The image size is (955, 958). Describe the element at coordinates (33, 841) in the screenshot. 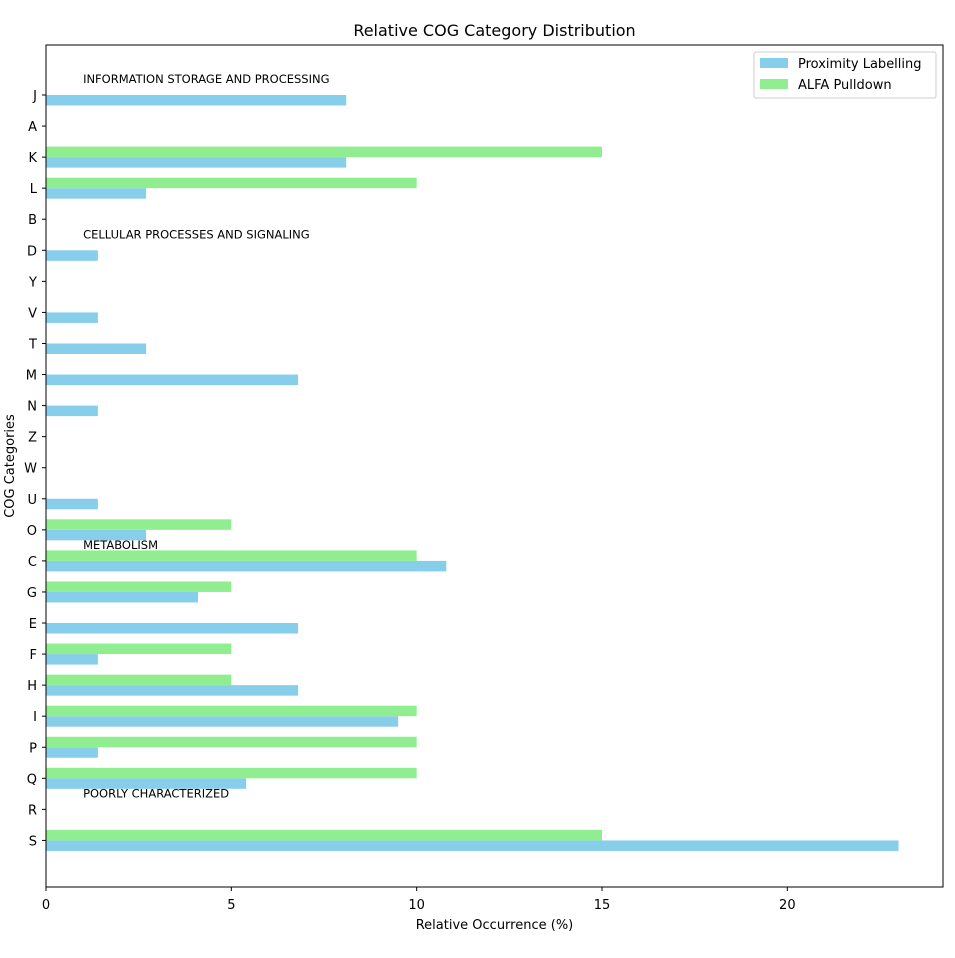

I see `y-tick-label-S: S` at that location.